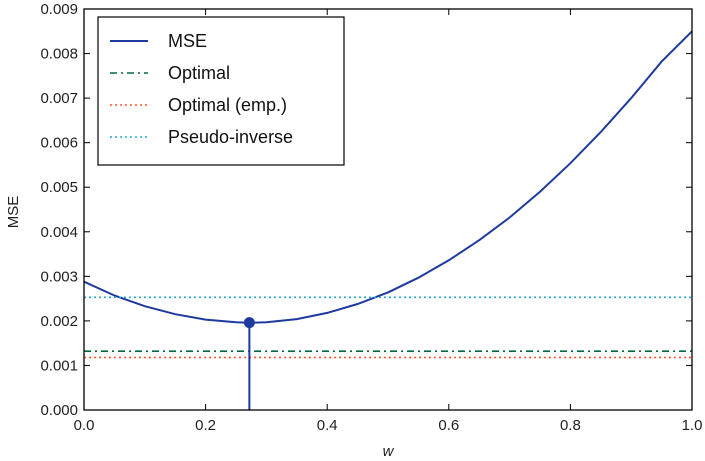 The image size is (705, 461). I want to click on x-tick-label: 0.8, so click(570, 425).